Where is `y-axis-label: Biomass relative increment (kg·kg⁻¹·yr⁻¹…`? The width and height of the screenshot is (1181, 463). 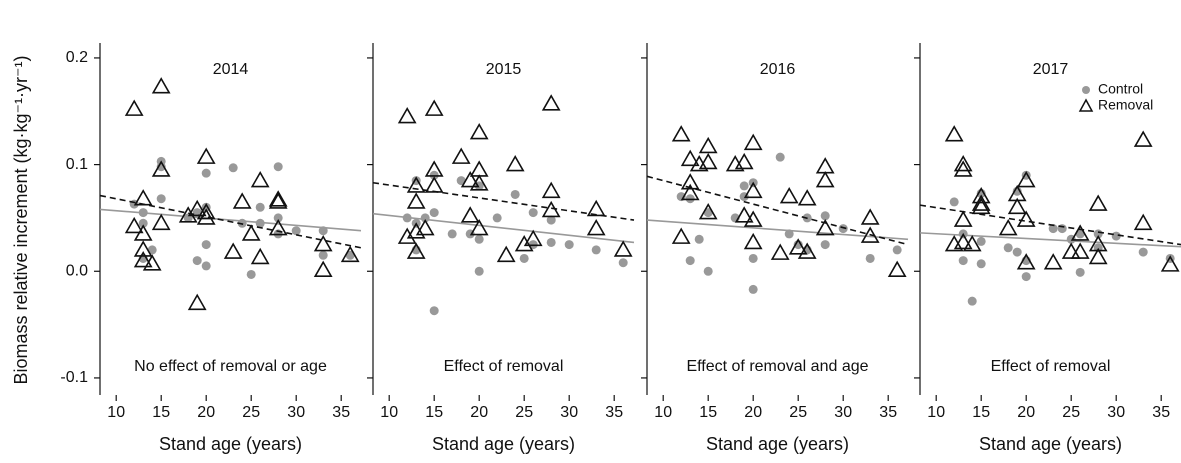
y-axis-label: Biomass relative increment (kg·kg⁻¹·yr⁻¹… is located at coordinates (21, 219).